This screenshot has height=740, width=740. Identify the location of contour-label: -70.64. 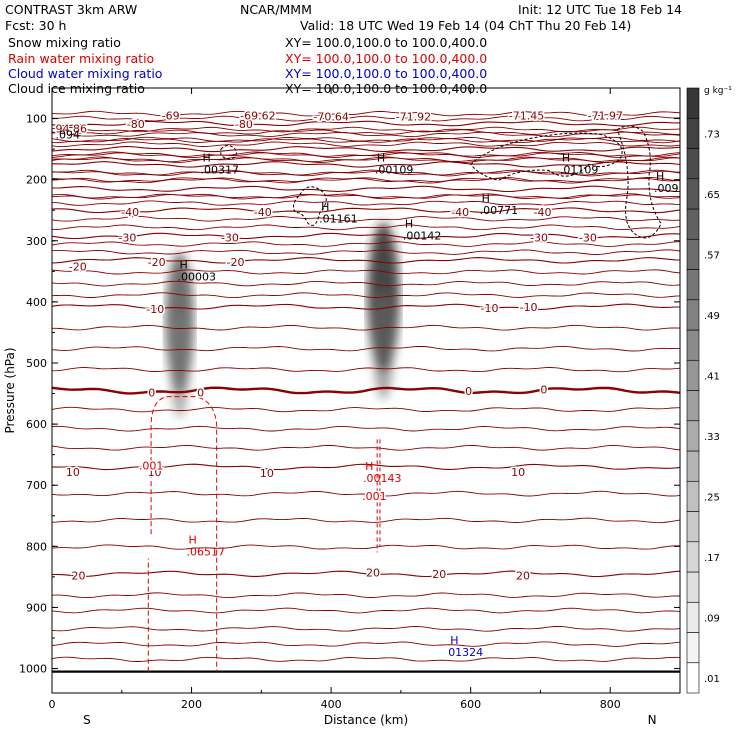
(330, 117).